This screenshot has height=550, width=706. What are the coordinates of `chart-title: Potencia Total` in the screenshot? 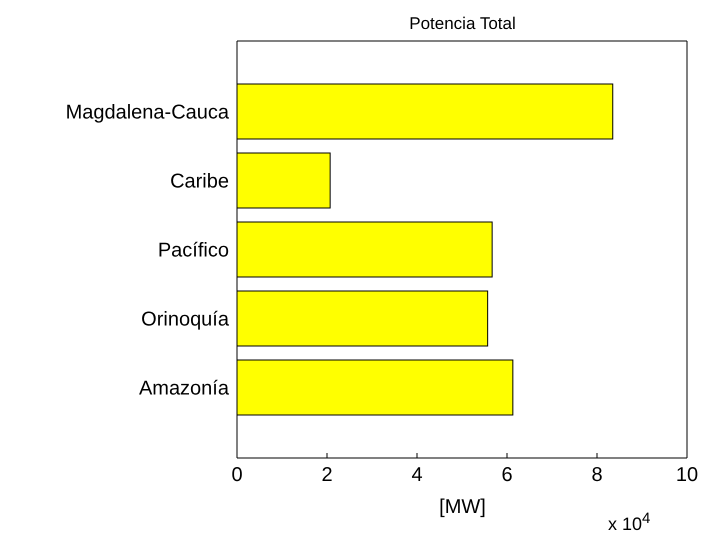 It's located at (462, 24).